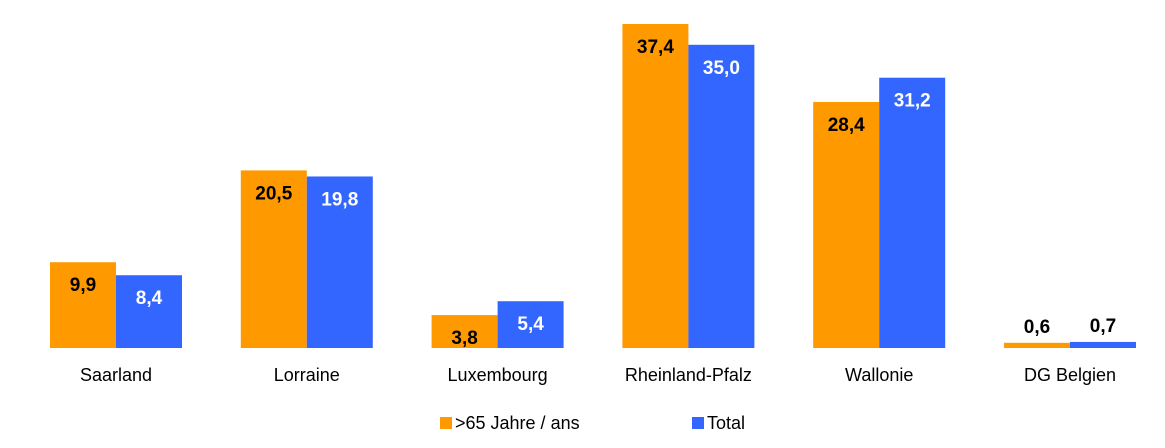  I want to click on bar-total-rheinland-pfalz, so click(721, 196).